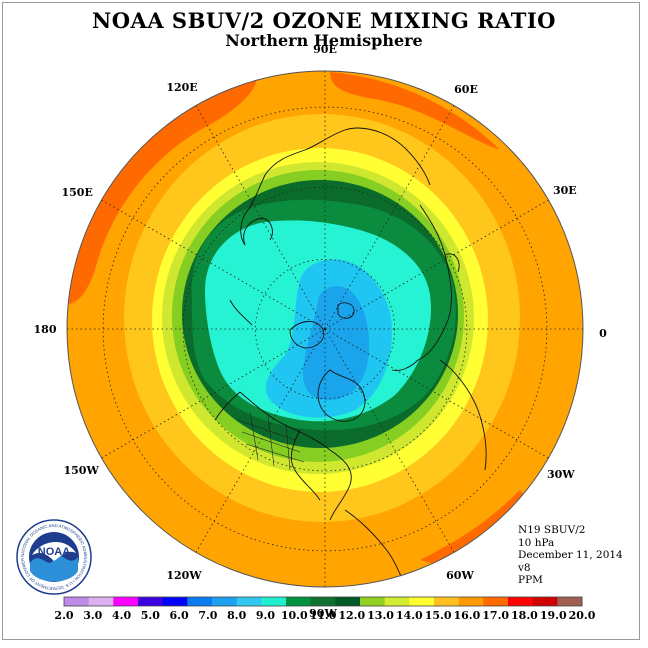 Image resolution: width=648 pixels, height=648 pixels. Describe the element at coordinates (466, 89) in the screenshot. I see `longitude-label: 60E` at that location.